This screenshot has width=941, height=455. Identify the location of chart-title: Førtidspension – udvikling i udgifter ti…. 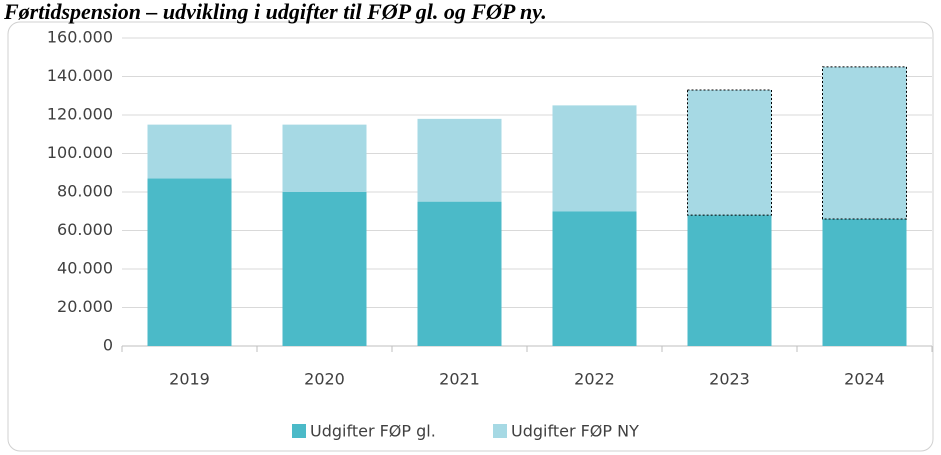
(275, 12).